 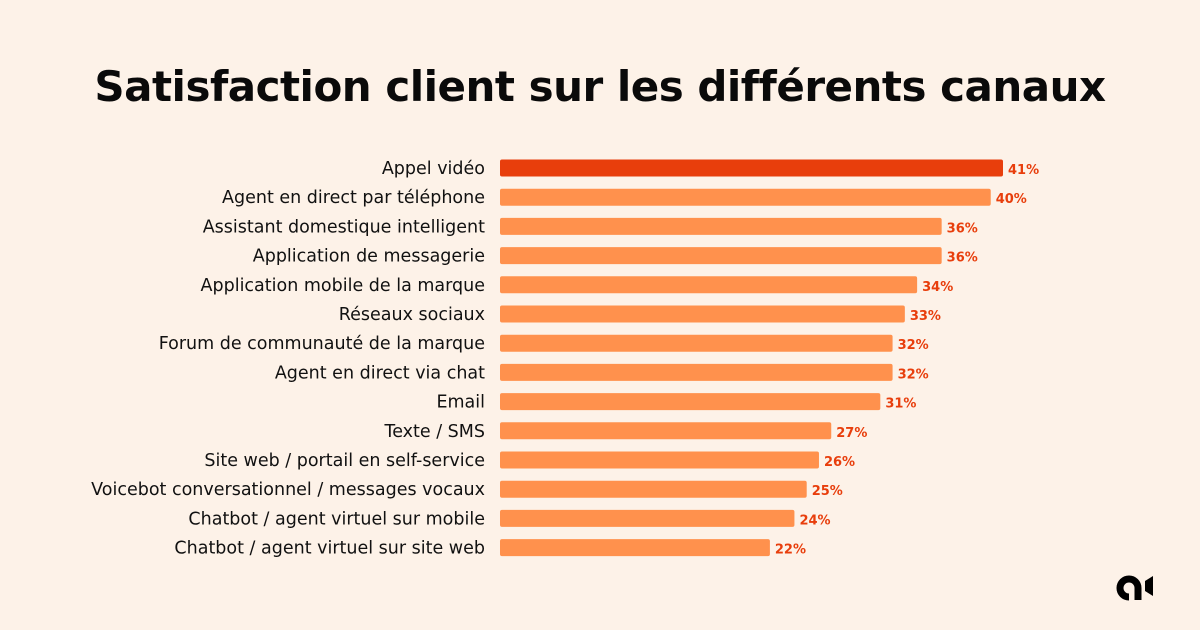 What do you see at coordinates (343, 286) in the screenshot?
I see `category-label: Application mobile de la marque` at bounding box center [343, 286].